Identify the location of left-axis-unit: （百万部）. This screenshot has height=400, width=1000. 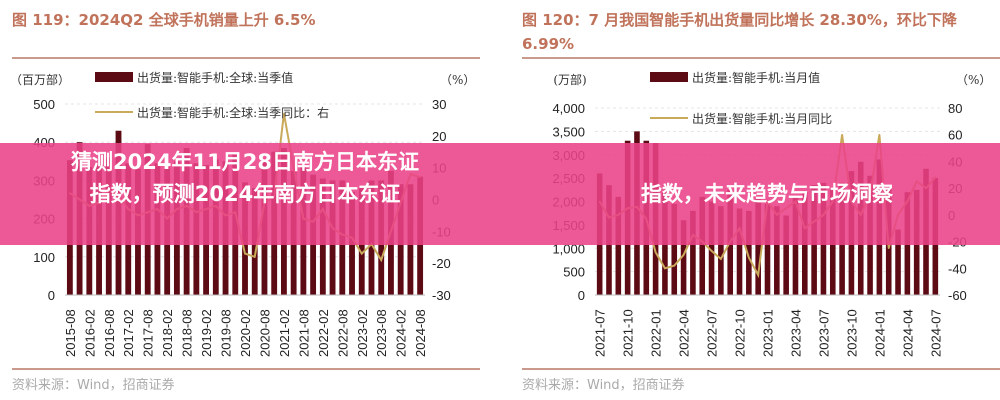
(40, 79).